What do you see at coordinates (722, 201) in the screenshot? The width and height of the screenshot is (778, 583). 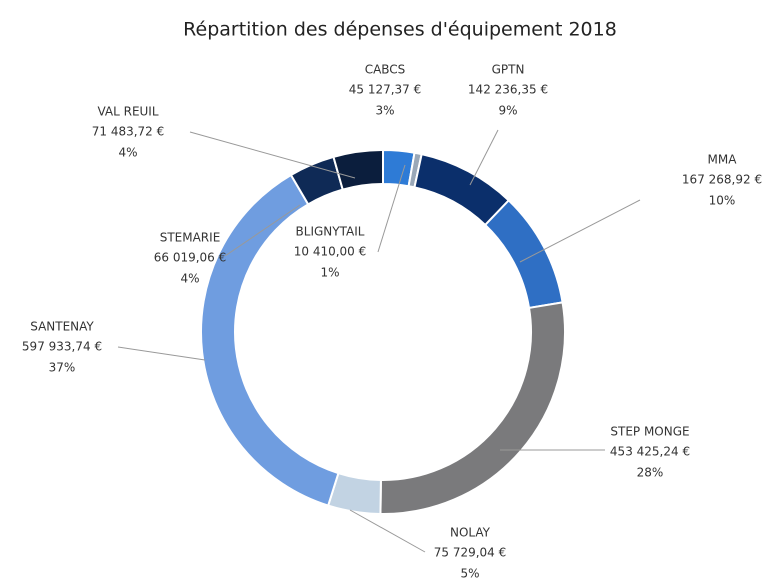 I see `percent-label: 10%` at bounding box center [722, 201].